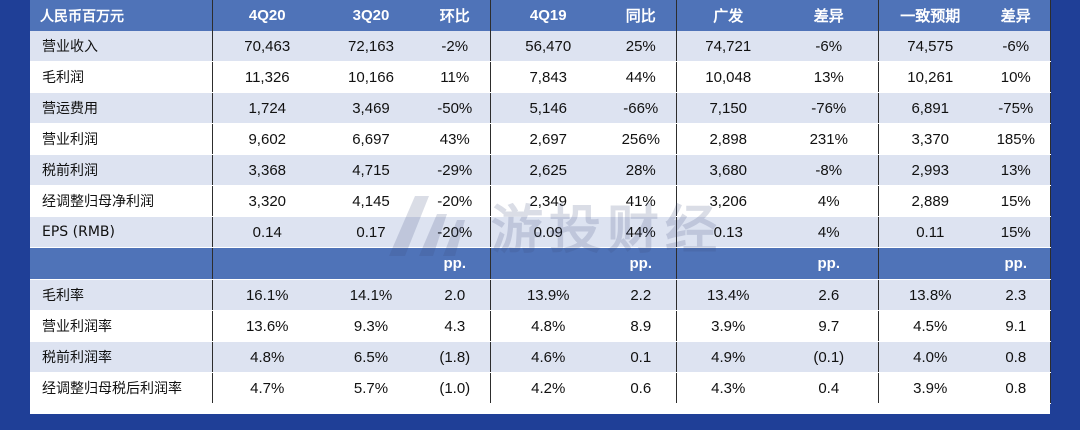 This screenshot has height=430, width=1080. What do you see at coordinates (727, 139) in the screenshot?
I see `table-cell: 2,898` at bounding box center [727, 139].